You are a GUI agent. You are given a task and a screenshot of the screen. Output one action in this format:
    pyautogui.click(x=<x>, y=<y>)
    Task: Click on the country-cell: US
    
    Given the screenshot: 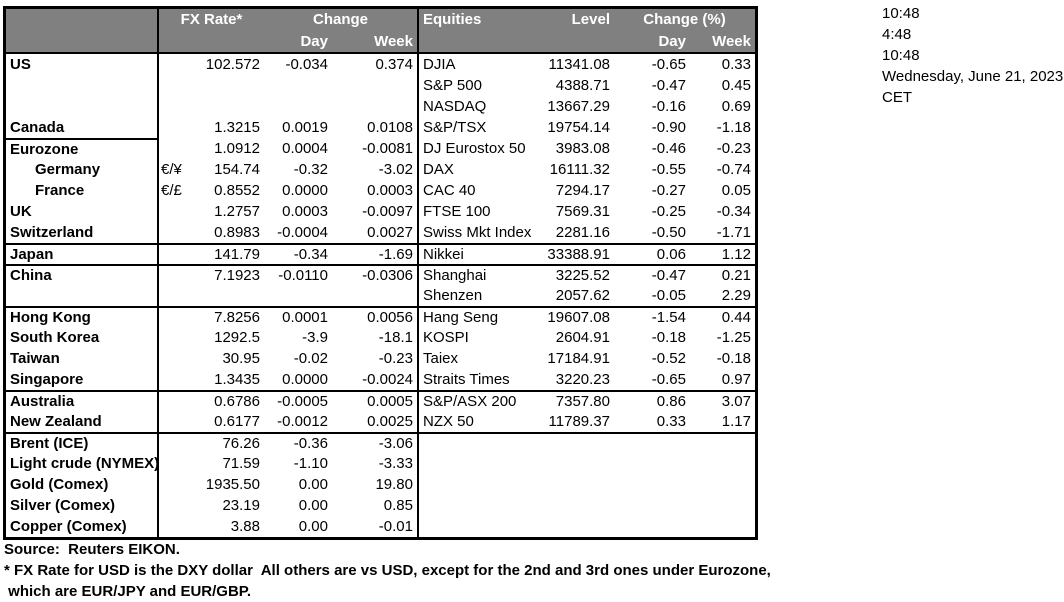 What is the action you would take?
    pyautogui.click(x=82, y=64)
    